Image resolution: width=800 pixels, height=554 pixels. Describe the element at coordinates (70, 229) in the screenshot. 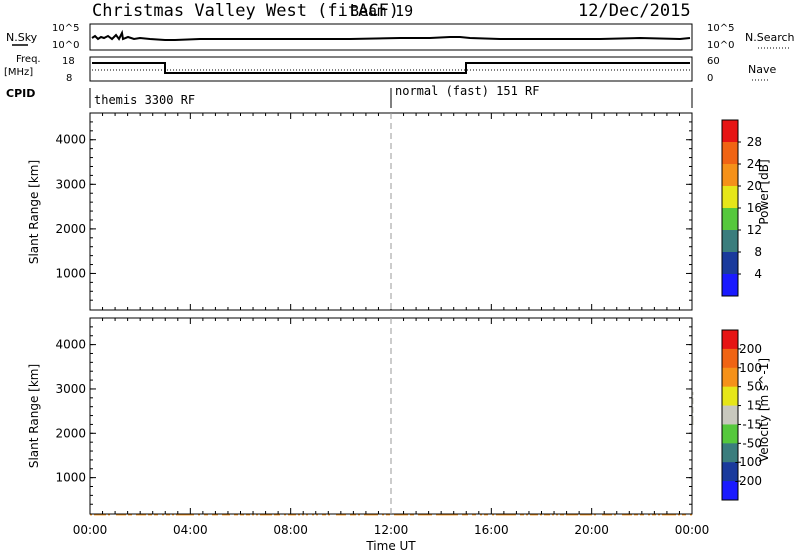

I see `y-tick-label: 2000` at that location.